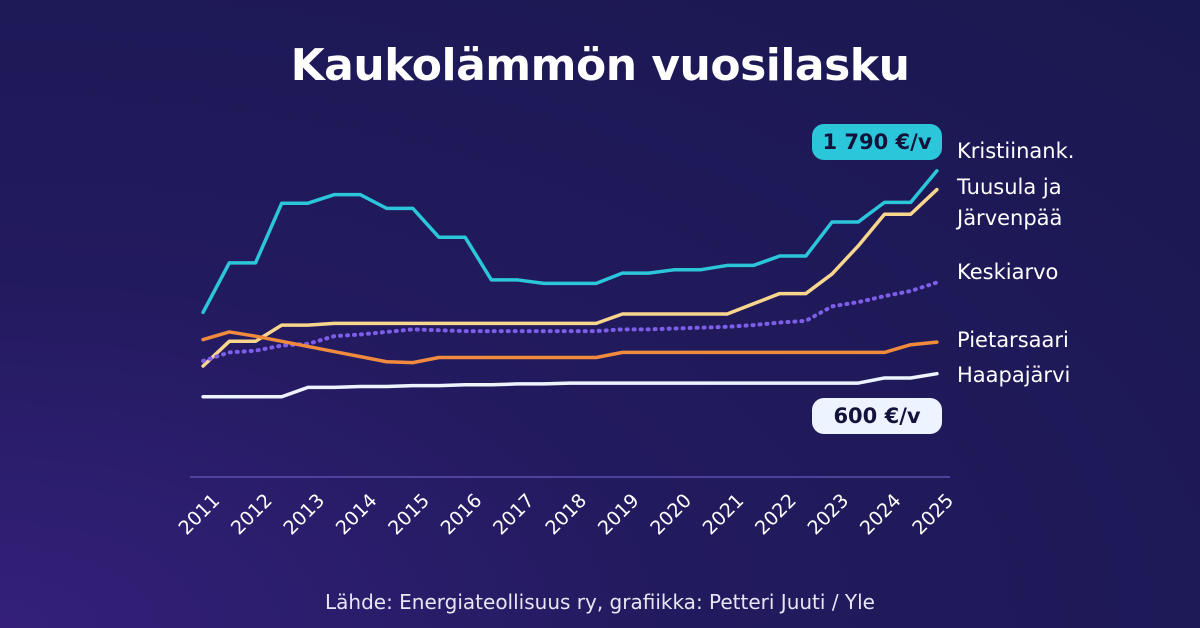 Image resolution: width=1200 pixels, height=628 pixels. I want to click on x-tick-label: 2016, so click(462, 515).